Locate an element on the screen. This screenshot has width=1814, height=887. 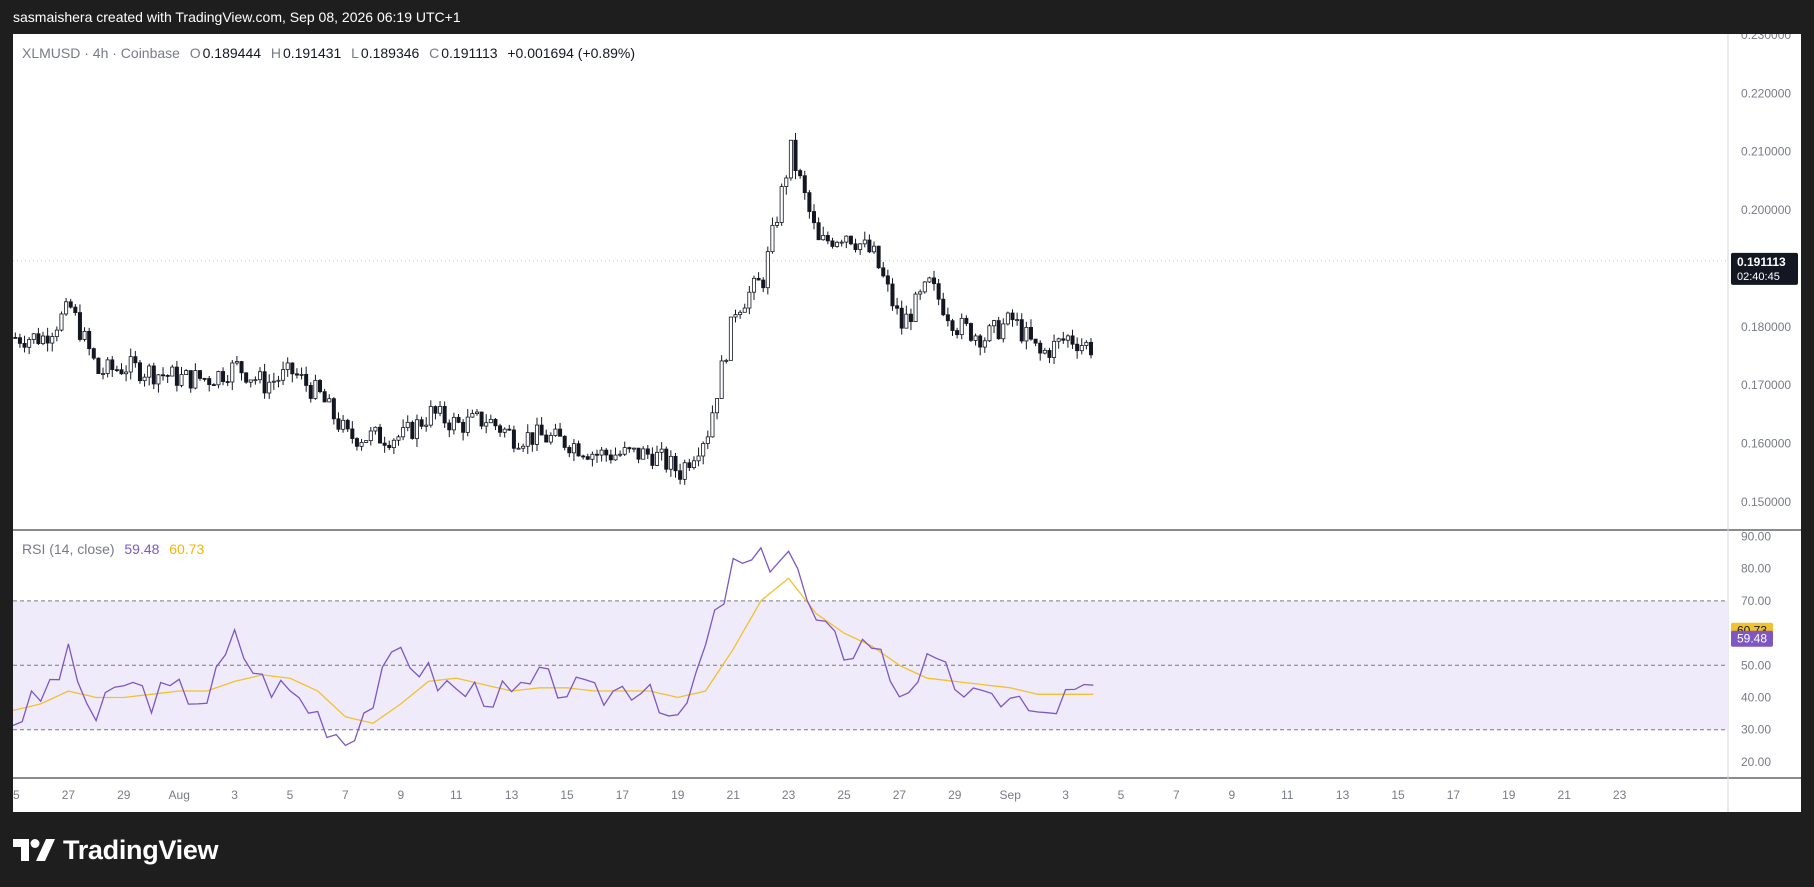
rsi-ma-line is located at coordinates (553, 650).